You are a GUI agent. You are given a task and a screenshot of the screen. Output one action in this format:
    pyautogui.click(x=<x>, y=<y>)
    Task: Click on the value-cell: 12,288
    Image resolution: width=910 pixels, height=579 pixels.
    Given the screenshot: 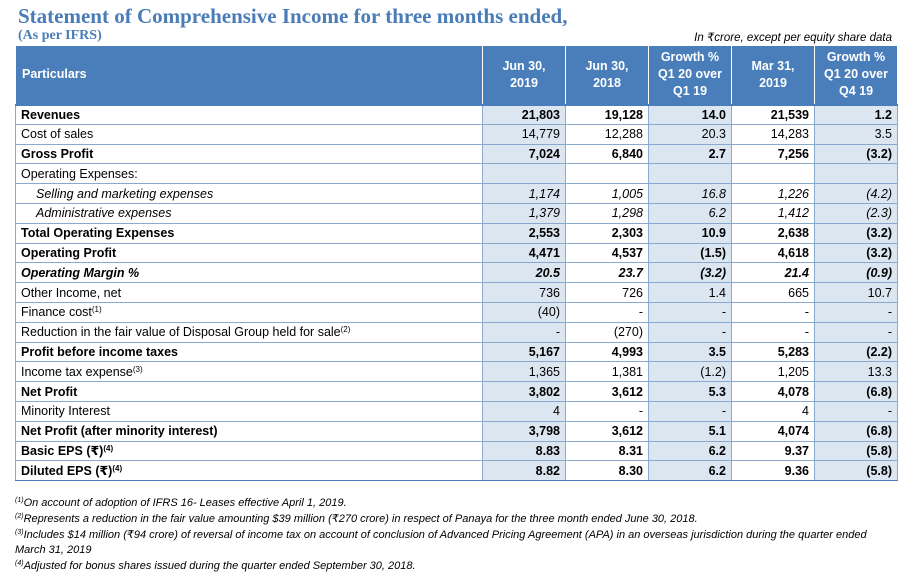 What is the action you would take?
    pyautogui.click(x=607, y=134)
    